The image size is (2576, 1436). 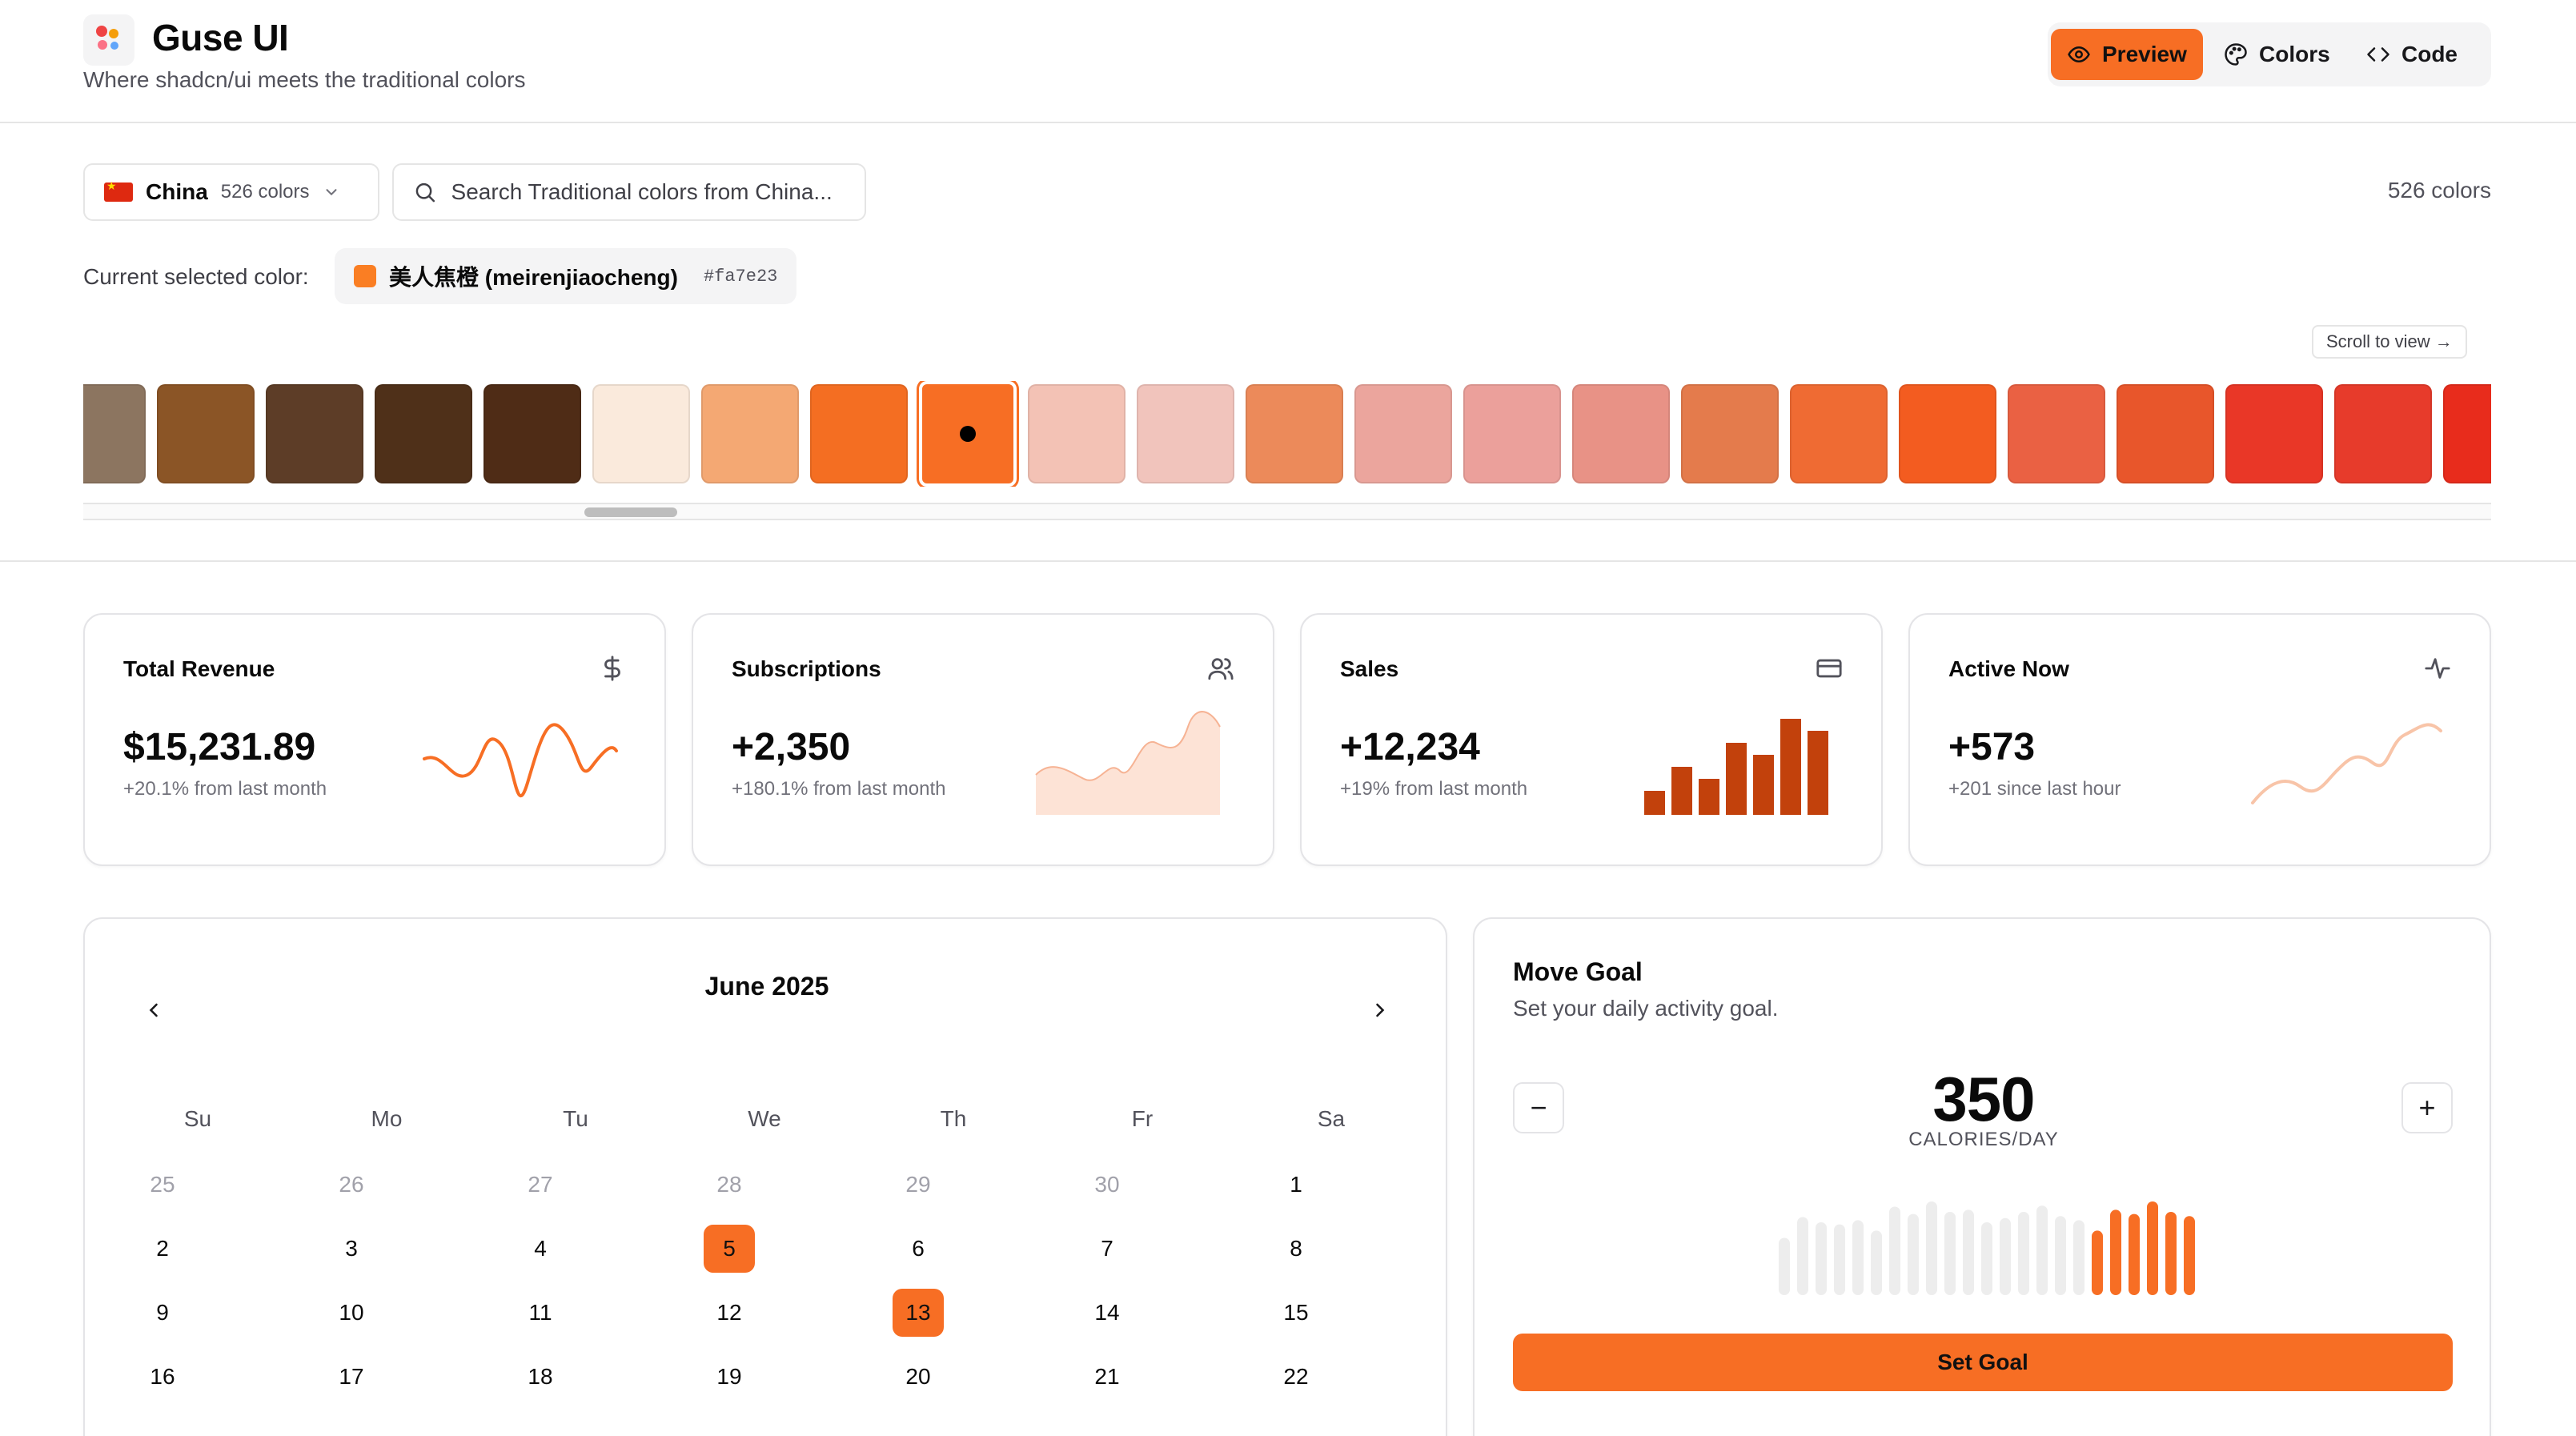 What do you see at coordinates (919, 1248) in the screenshot?
I see `calendar-day: 6` at bounding box center [919, 1248].